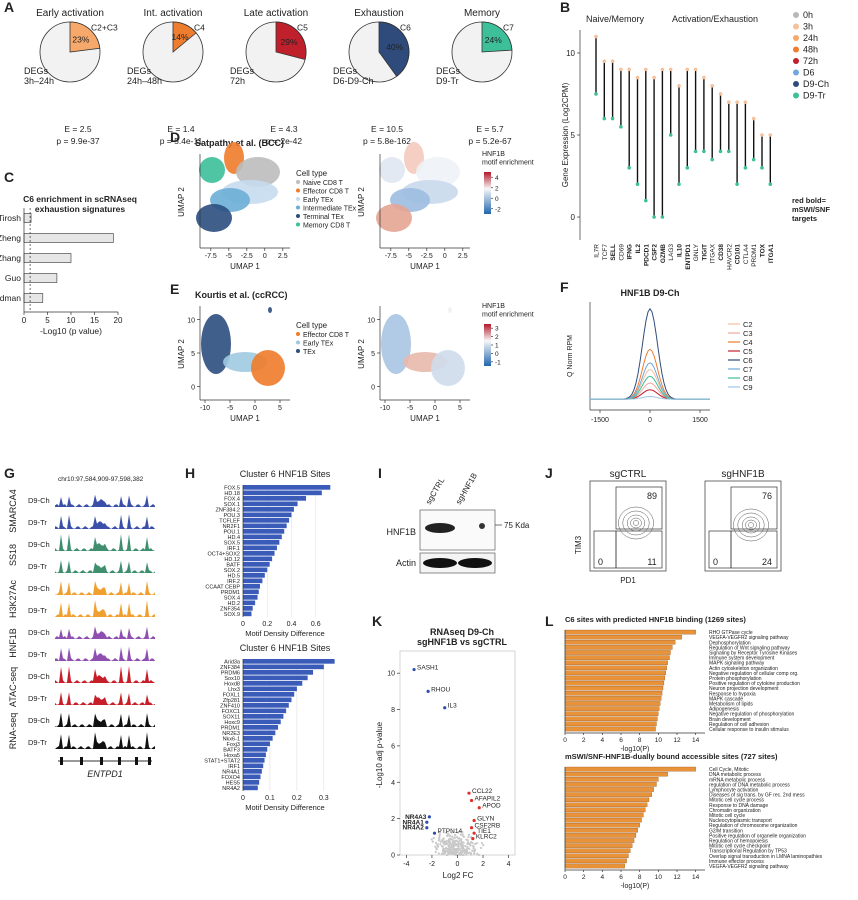  I want to click on row-label: Actin, so click(406, 563).